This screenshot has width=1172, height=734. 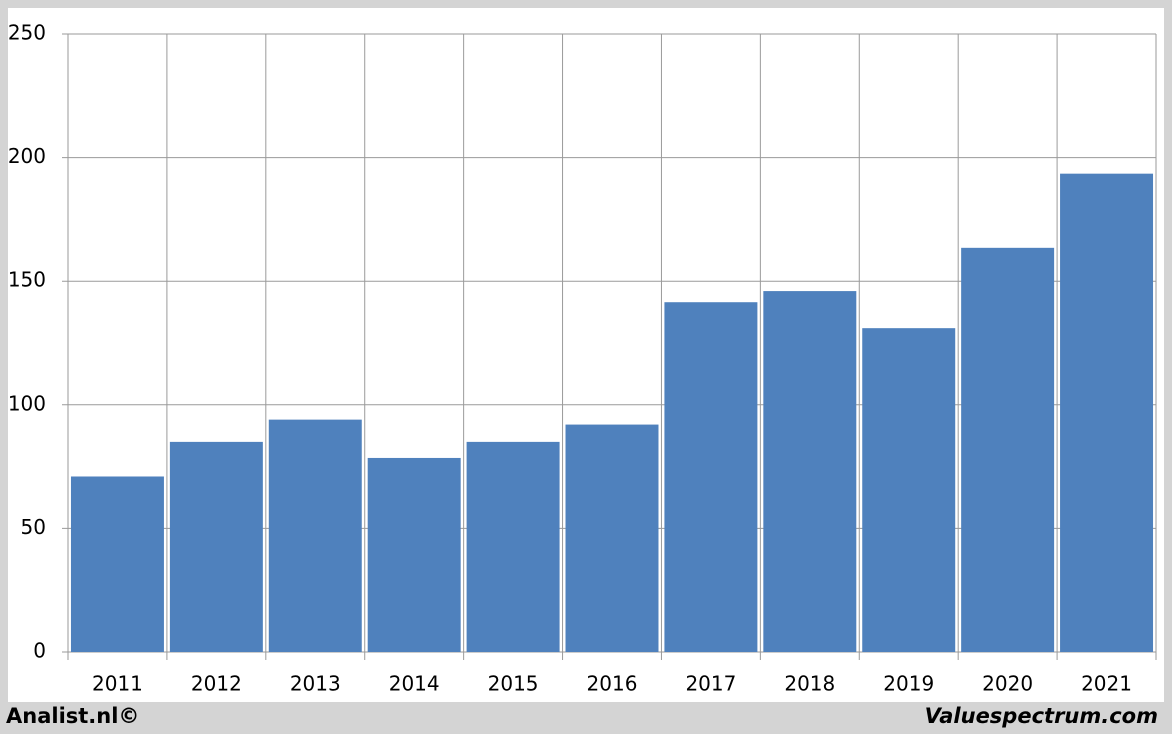 What do you see at coordinates (315, 684) in the screenshot?
I see `x-tick-label: 2013` at bounding box center [315, 684].